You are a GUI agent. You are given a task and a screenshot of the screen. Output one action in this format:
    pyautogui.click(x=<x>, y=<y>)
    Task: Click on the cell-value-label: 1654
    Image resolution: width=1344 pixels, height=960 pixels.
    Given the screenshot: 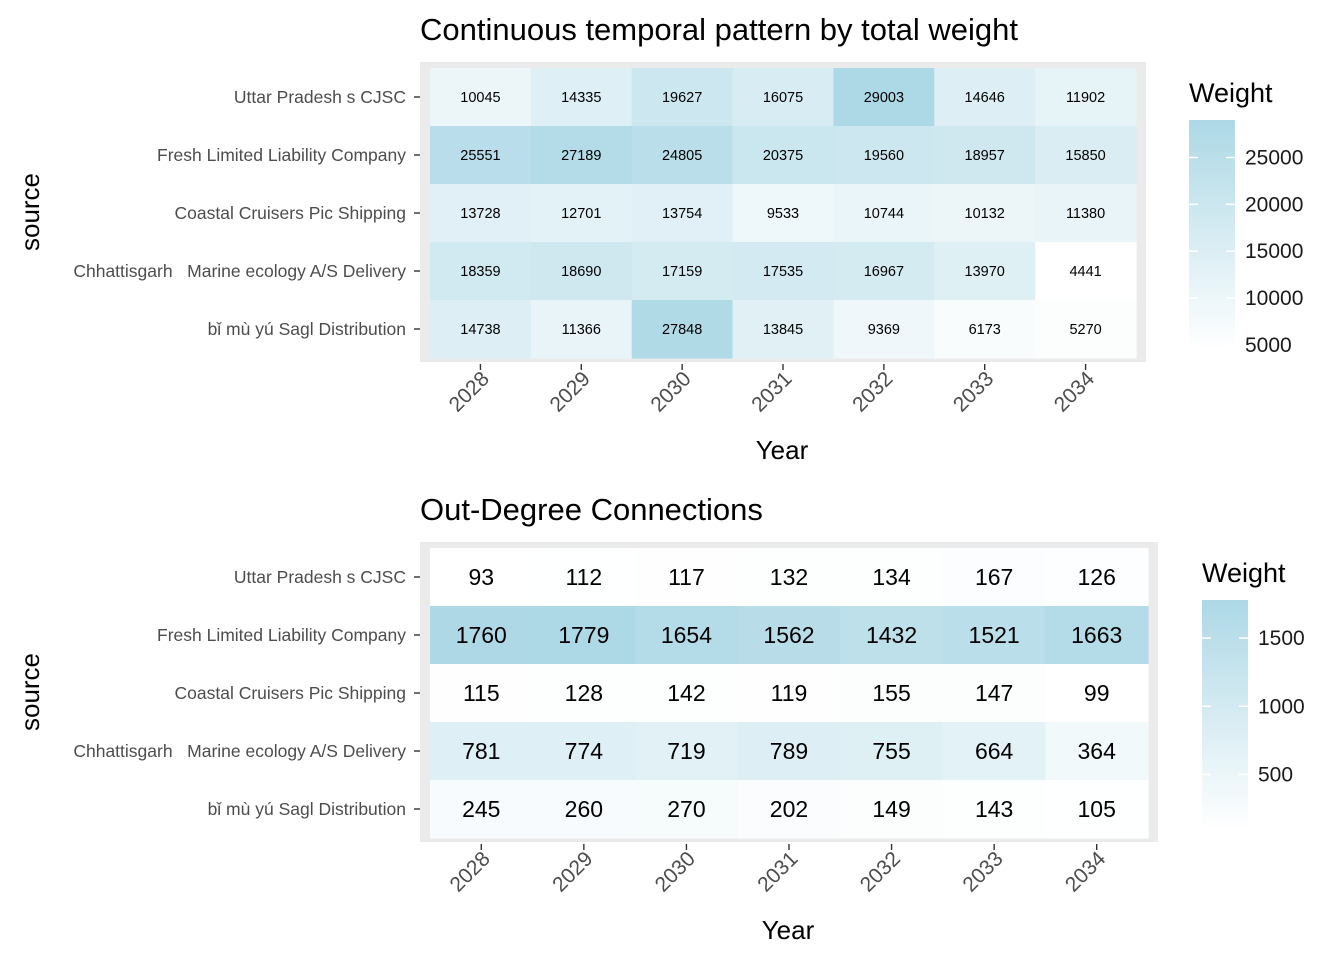 What is the action you would take?
    pyautogui.click(x=686, y=635)
    